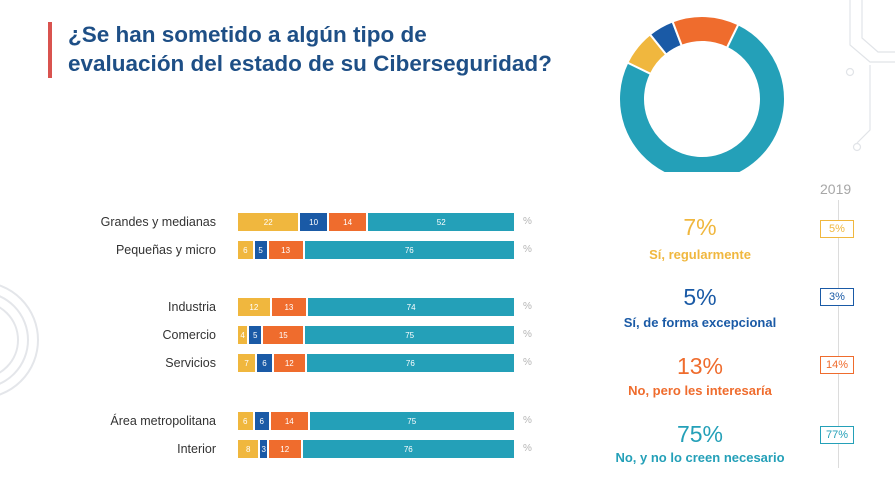 The image size is (895, 493). What do you see at coordinates (189, 335) in the screenshot?
I see `row-label-comercio: Comercio` at bounding box center [189, 335].